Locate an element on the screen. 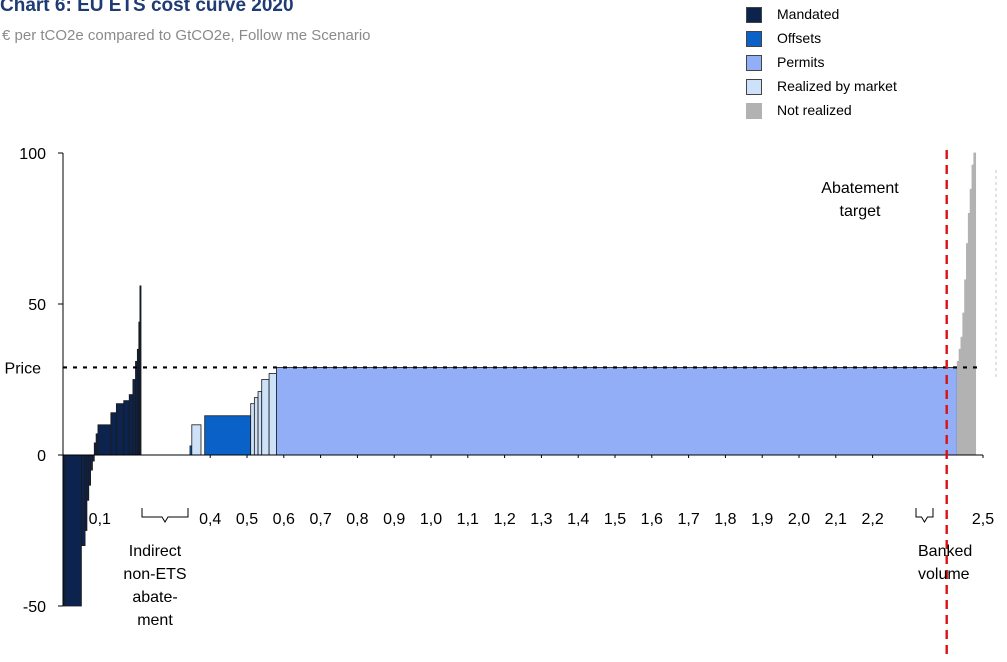  annotation-0-line-1: non-ETS is located at coordinates (154, 574).